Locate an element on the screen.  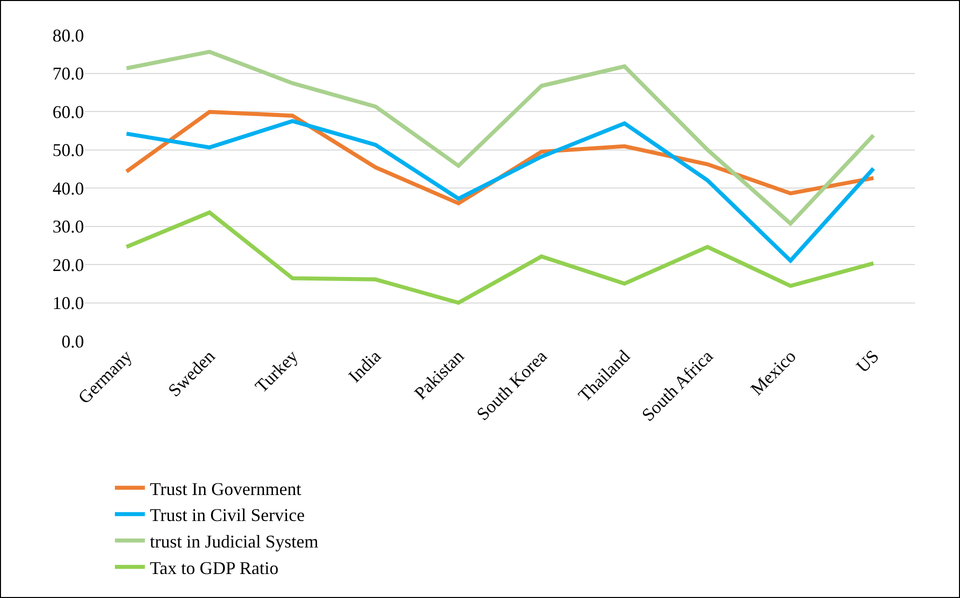
y-tick-label: 20.0 is located at coordinates (68, 264).